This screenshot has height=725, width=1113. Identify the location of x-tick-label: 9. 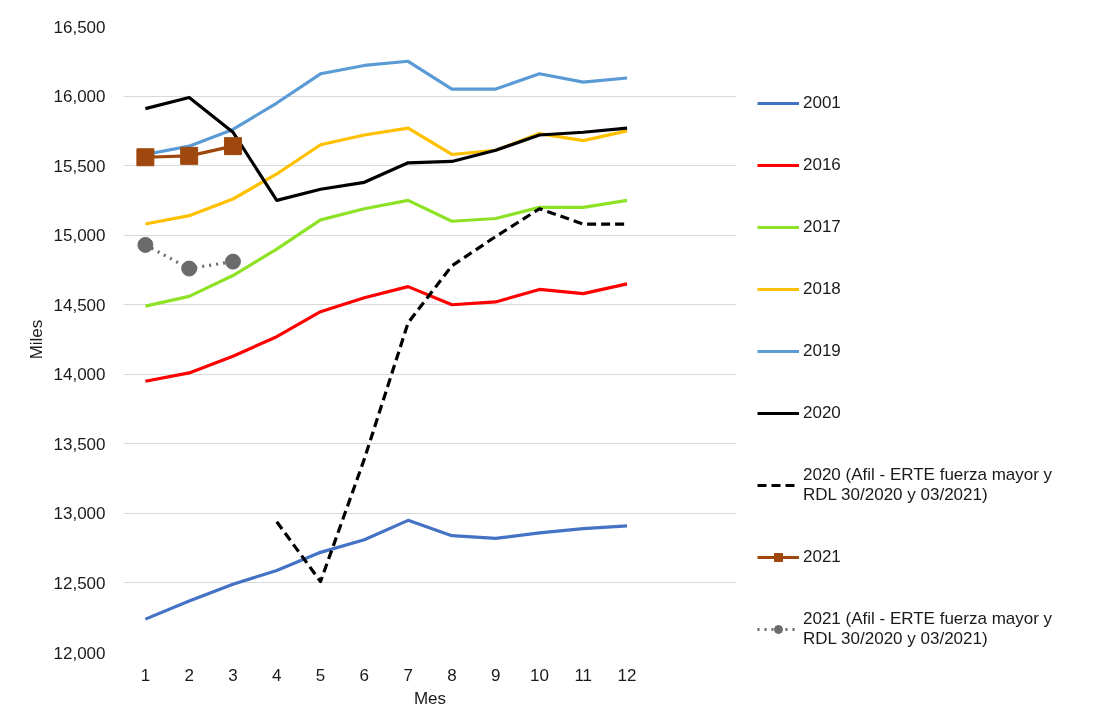
(495, 675).